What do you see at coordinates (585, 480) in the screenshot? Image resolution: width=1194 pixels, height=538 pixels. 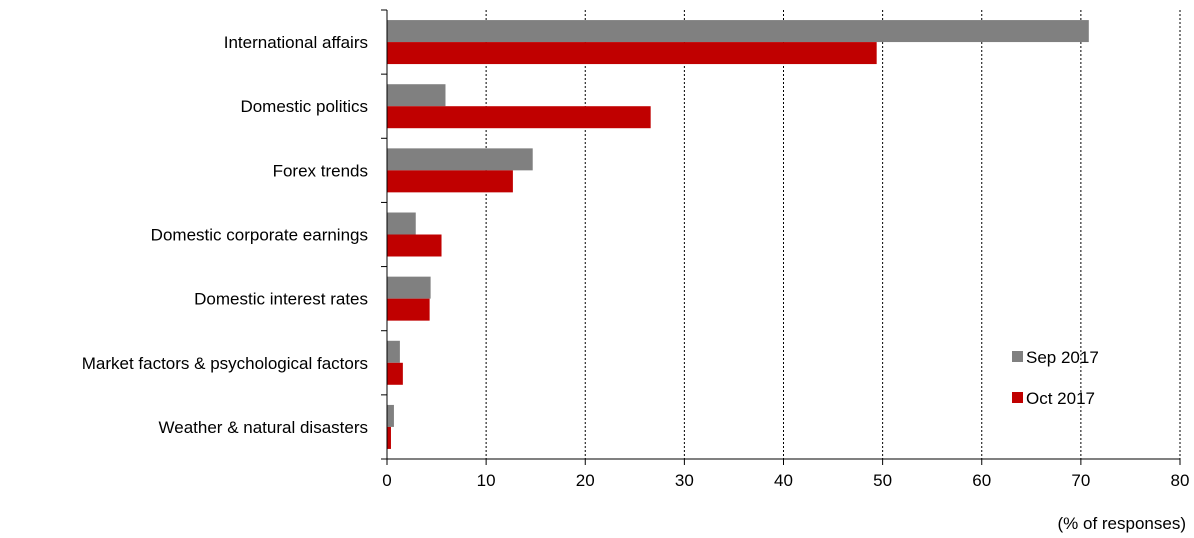 I see `x-tick-label: 20` at bounding box center [585, 480].